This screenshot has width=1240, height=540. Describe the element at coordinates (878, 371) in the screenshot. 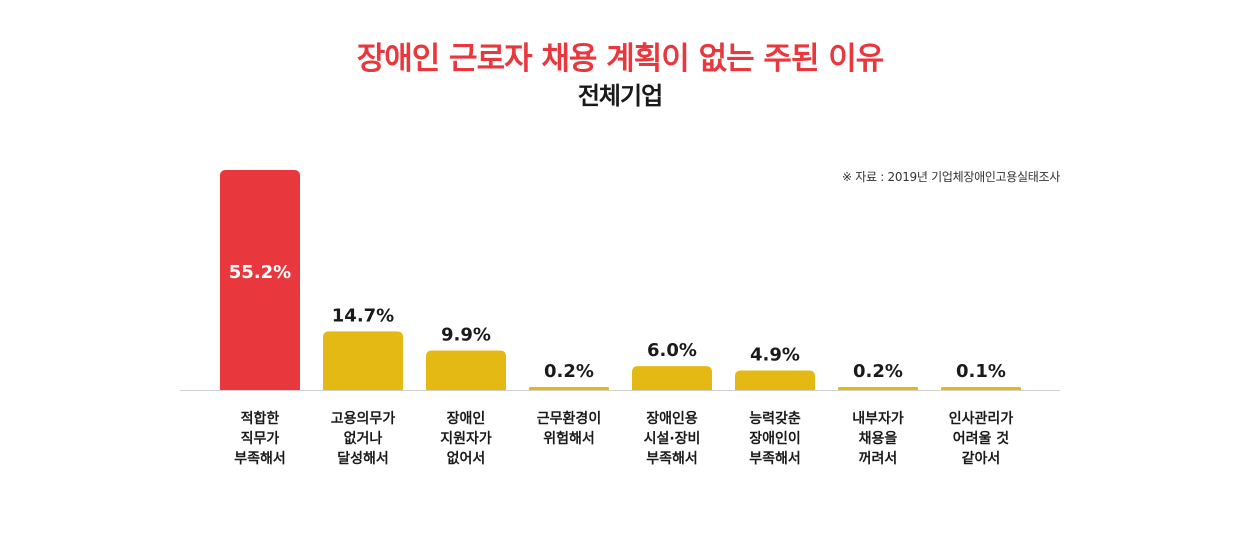

I see `data-label-7: 0.2%` at that location.